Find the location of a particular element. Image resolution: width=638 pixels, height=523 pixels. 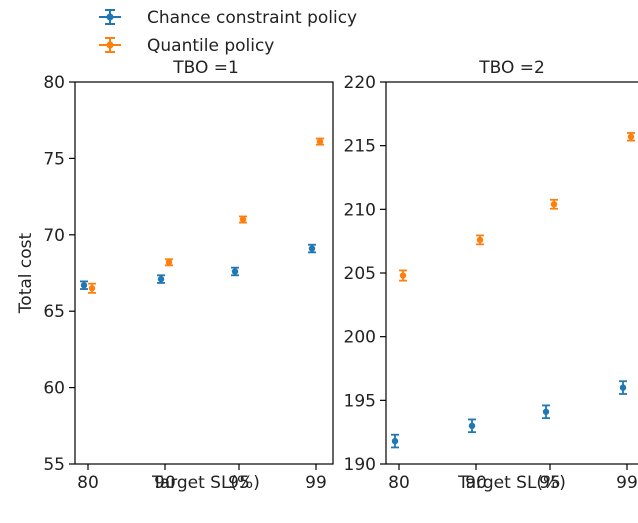

panel-1-title: TBO =1 is located at coordinates (205, 68).